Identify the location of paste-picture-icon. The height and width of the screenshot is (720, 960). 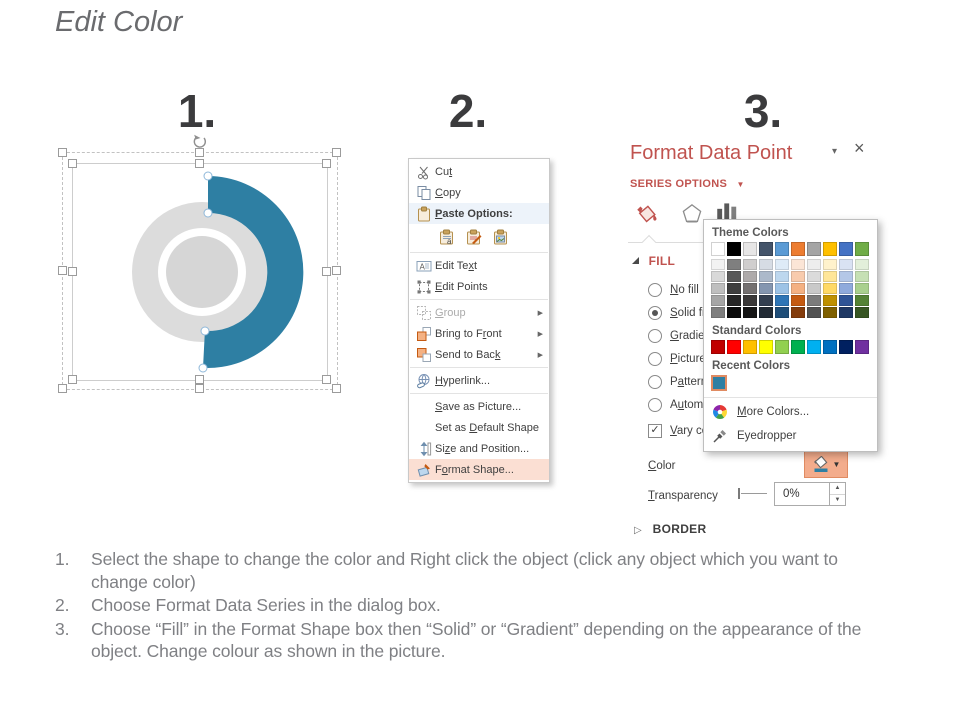
(501, 237).